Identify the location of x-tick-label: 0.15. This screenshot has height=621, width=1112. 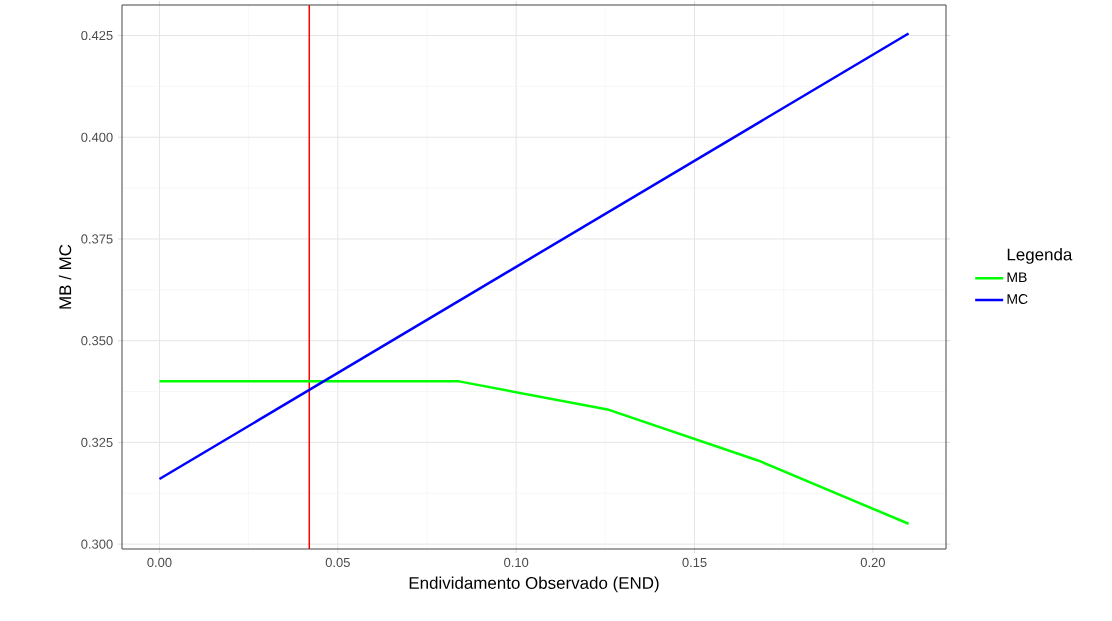
(694, 562).